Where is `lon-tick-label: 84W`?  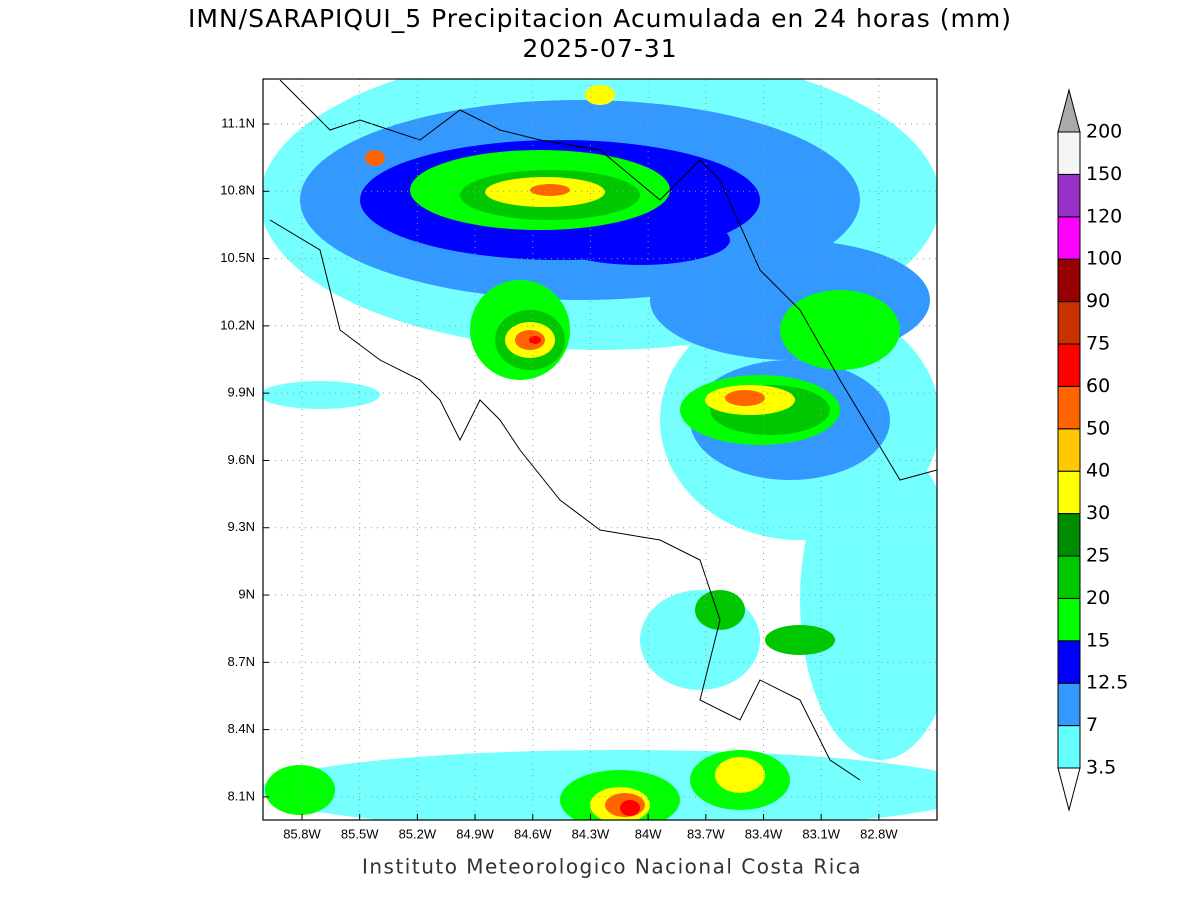
lon-tick-label: 84W is located at coordinates (648, 833).